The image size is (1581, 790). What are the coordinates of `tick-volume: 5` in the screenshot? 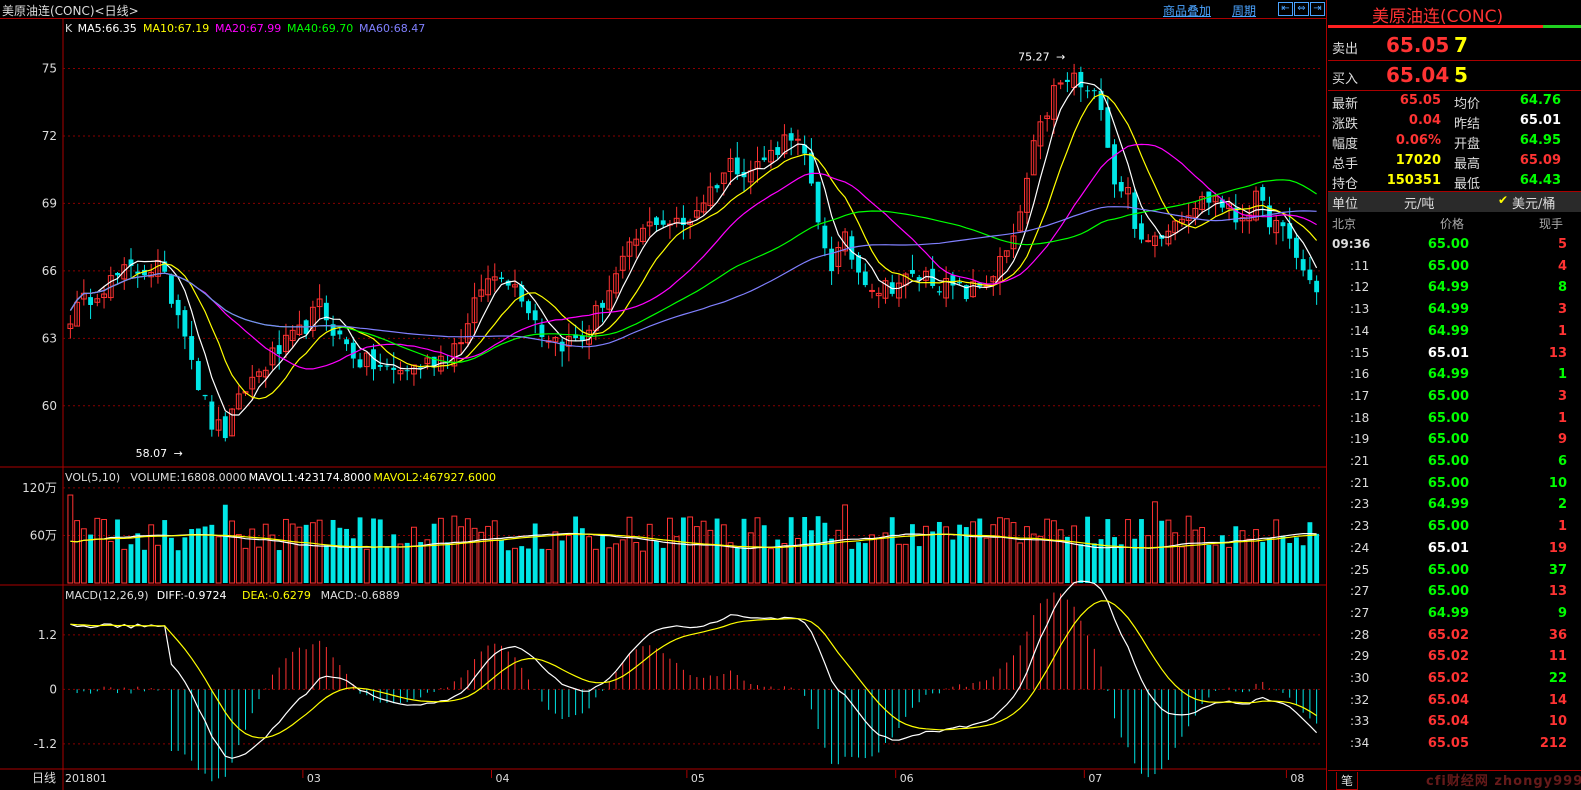 It's located at (1562, 244).